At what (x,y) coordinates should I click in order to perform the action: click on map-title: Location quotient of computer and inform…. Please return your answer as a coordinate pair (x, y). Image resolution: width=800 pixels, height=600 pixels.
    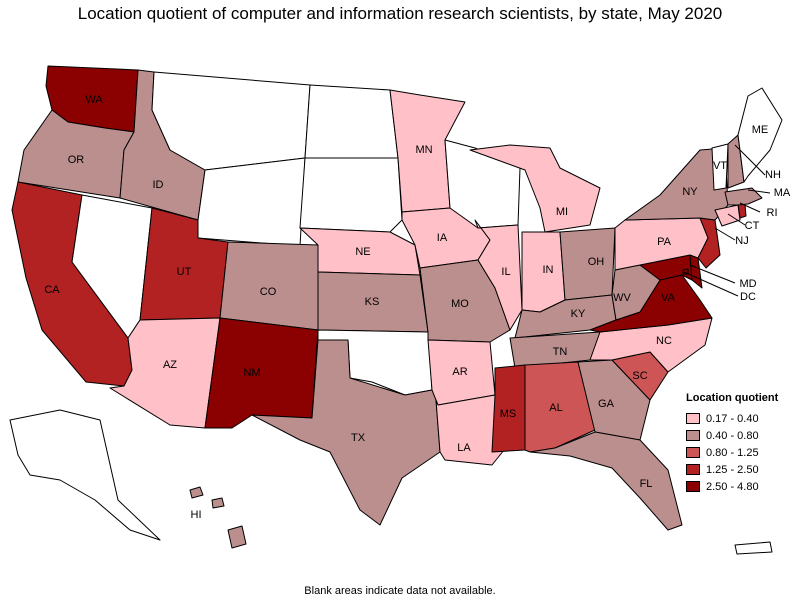
    Looking at the image, I should click on (400, 13).